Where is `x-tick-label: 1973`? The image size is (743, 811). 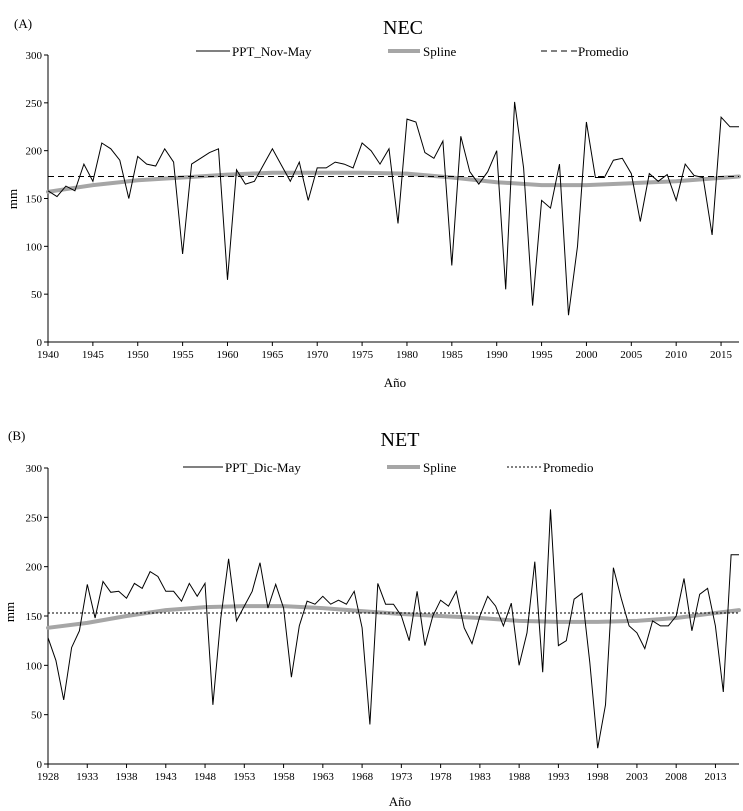 x-tick-label: 1973 is located at coordinates (401, 777).